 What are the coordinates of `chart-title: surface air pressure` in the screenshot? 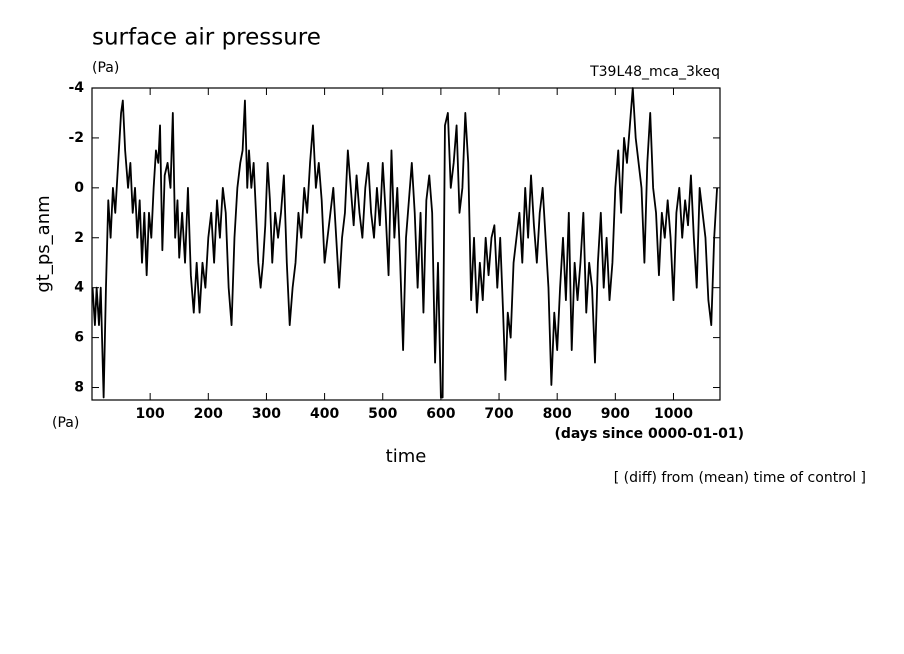 It's located at (206, 38).